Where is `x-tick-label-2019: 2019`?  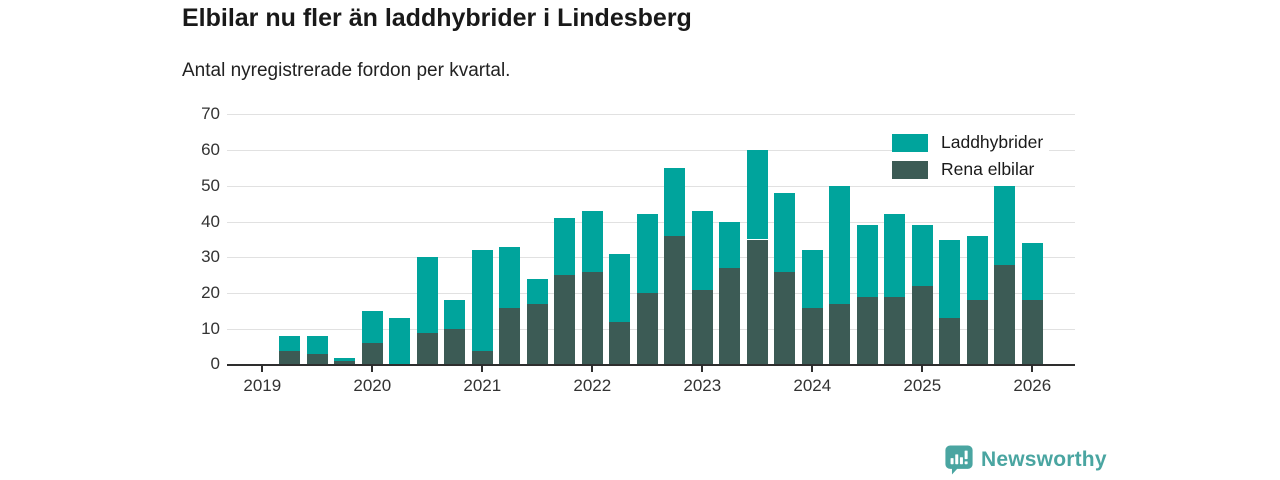 x-tick-label-2019: 2019 is located at coordinates (262, 385).